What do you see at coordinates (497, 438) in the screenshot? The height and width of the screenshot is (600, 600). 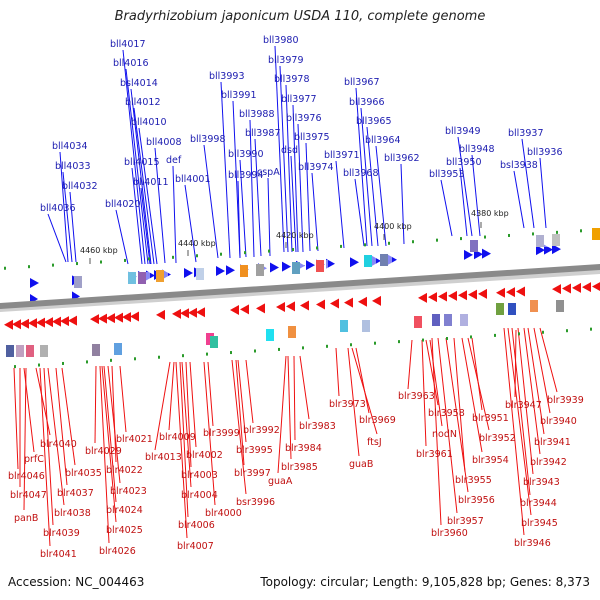 I see `gene-label: blr3952` at bounding box center [497, 438].